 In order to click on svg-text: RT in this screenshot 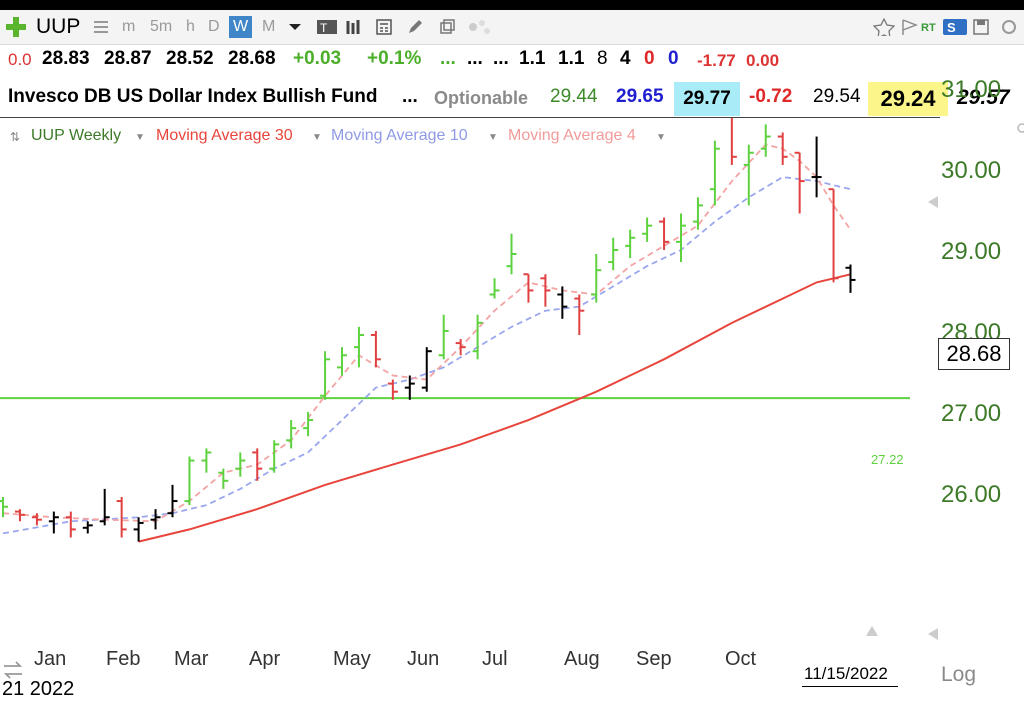, I will do `click(928, 28)`.